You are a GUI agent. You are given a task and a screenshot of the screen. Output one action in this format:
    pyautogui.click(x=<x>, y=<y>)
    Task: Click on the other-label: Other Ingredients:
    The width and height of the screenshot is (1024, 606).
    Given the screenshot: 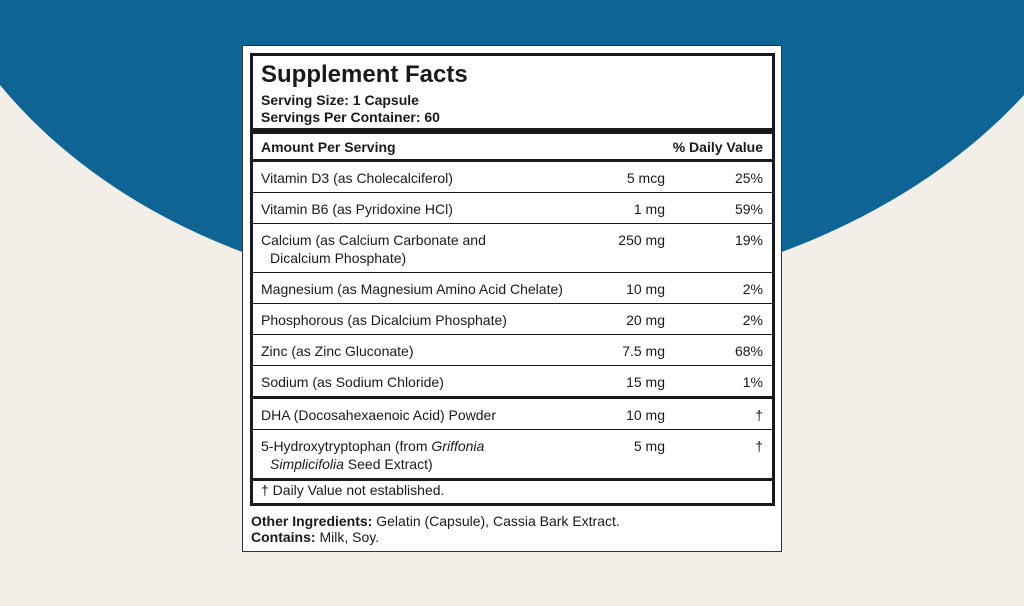 What is the action you would take?
    pyautogui.click(x=312, y=521)
    